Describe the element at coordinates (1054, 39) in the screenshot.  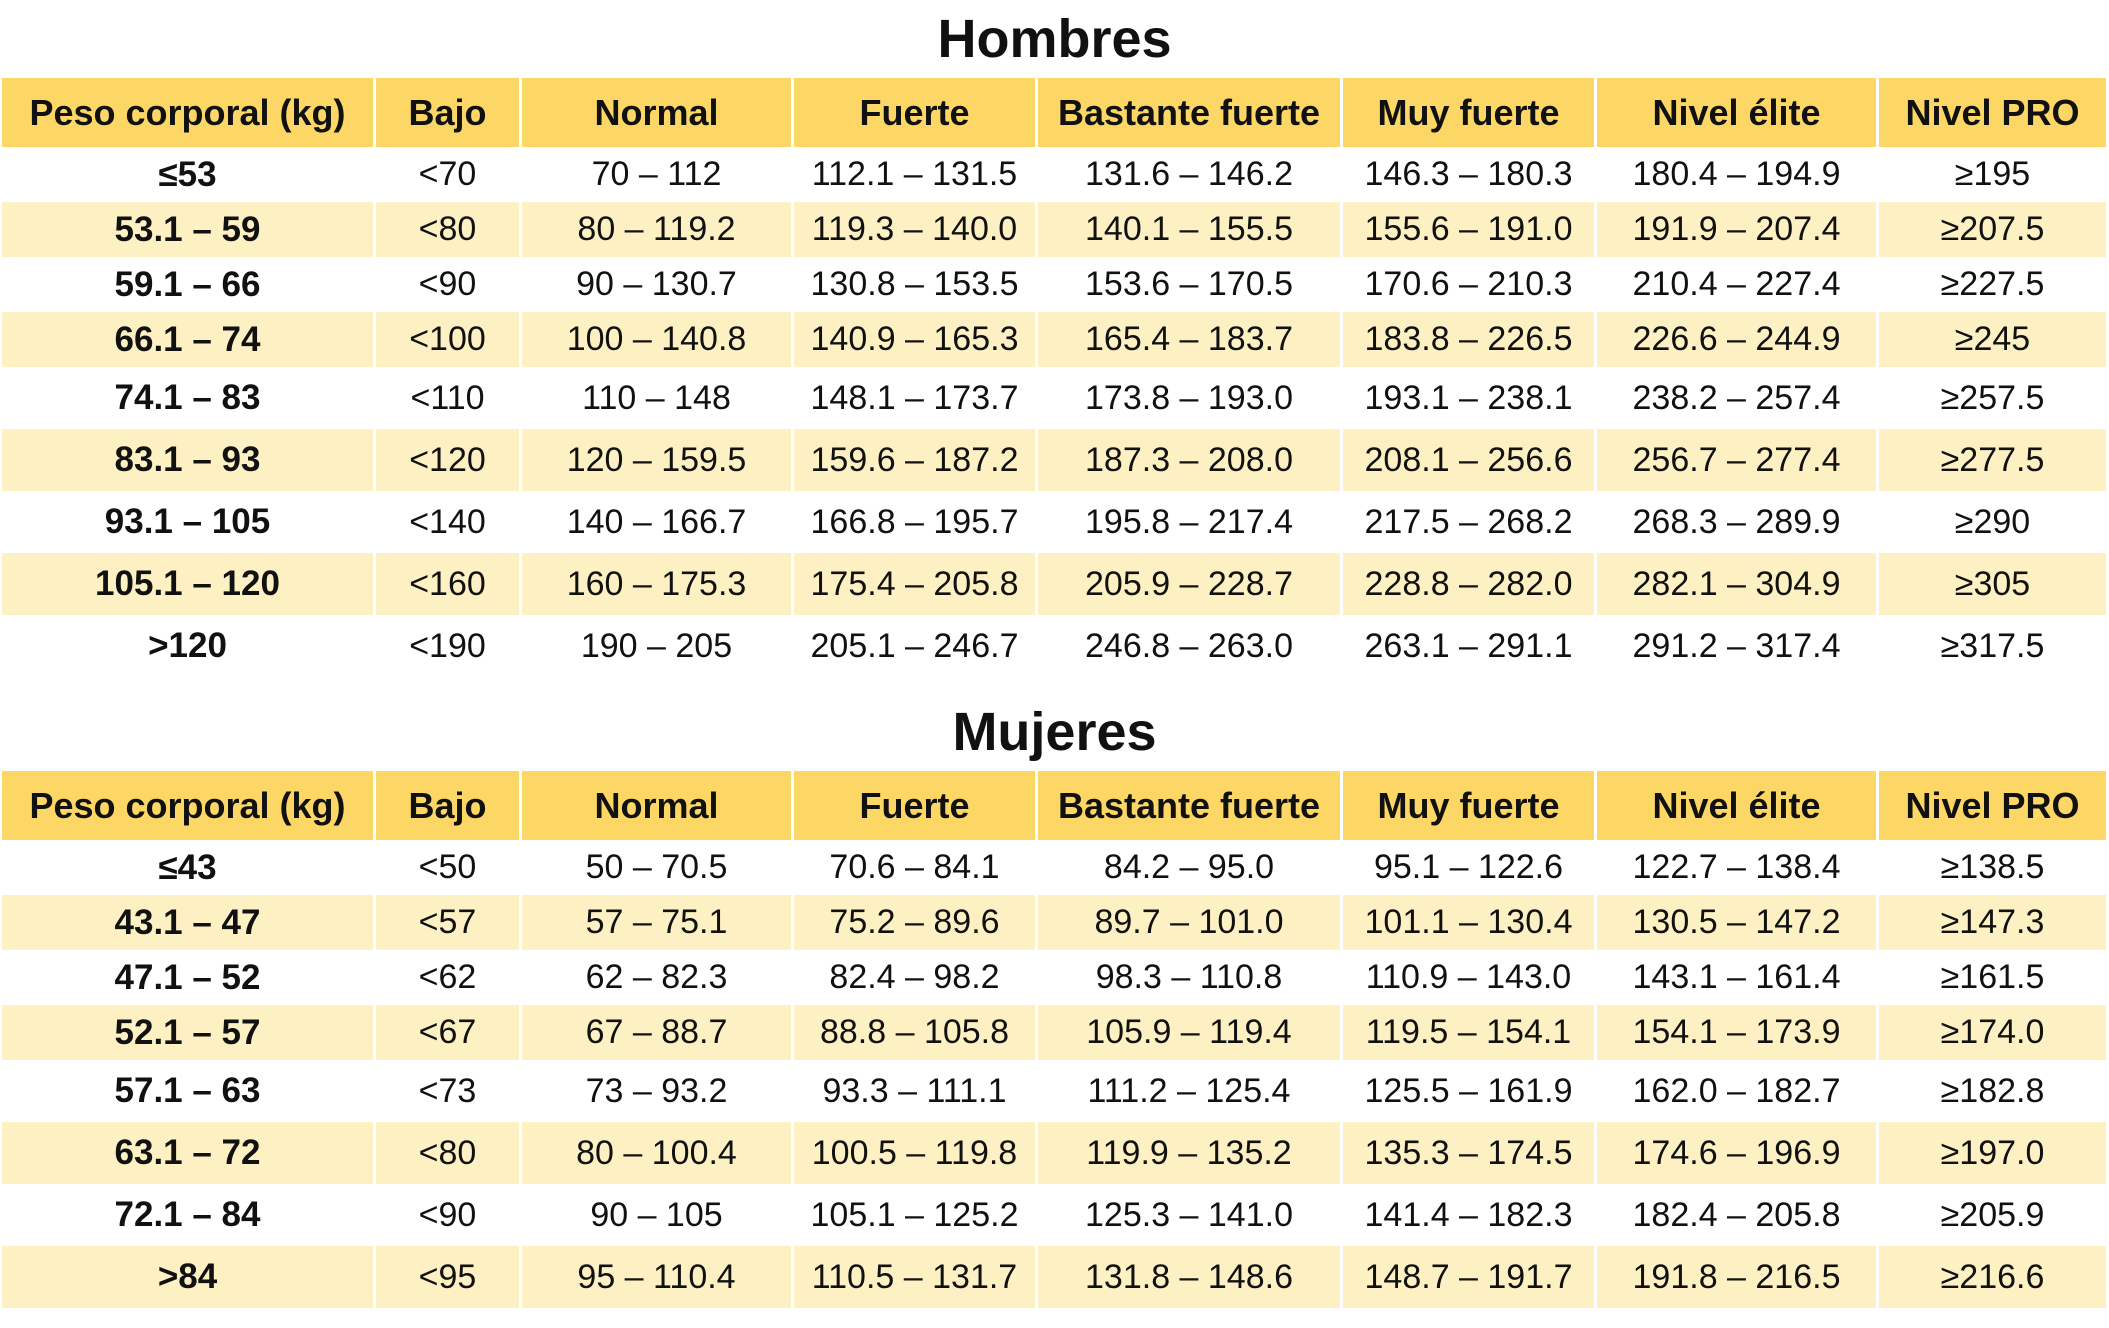
I see `men-title: Hombres` at that location.